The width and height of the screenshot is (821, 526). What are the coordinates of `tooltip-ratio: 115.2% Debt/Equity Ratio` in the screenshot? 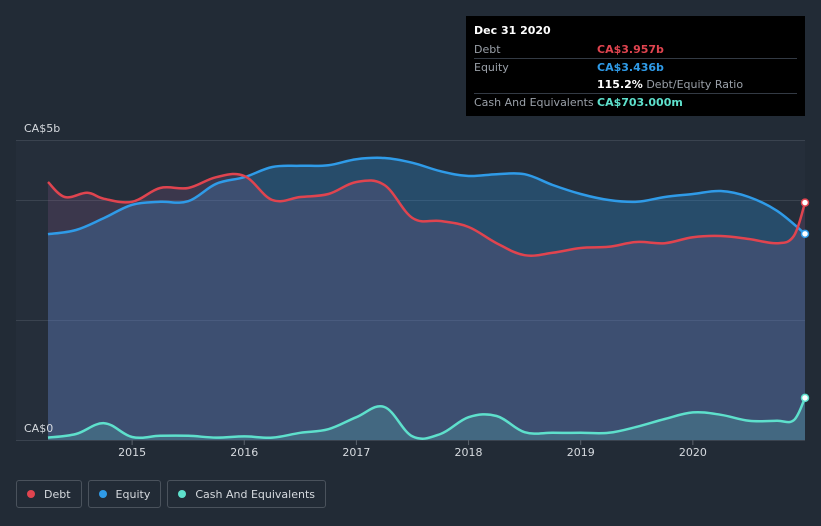 It's located at (670, 85).